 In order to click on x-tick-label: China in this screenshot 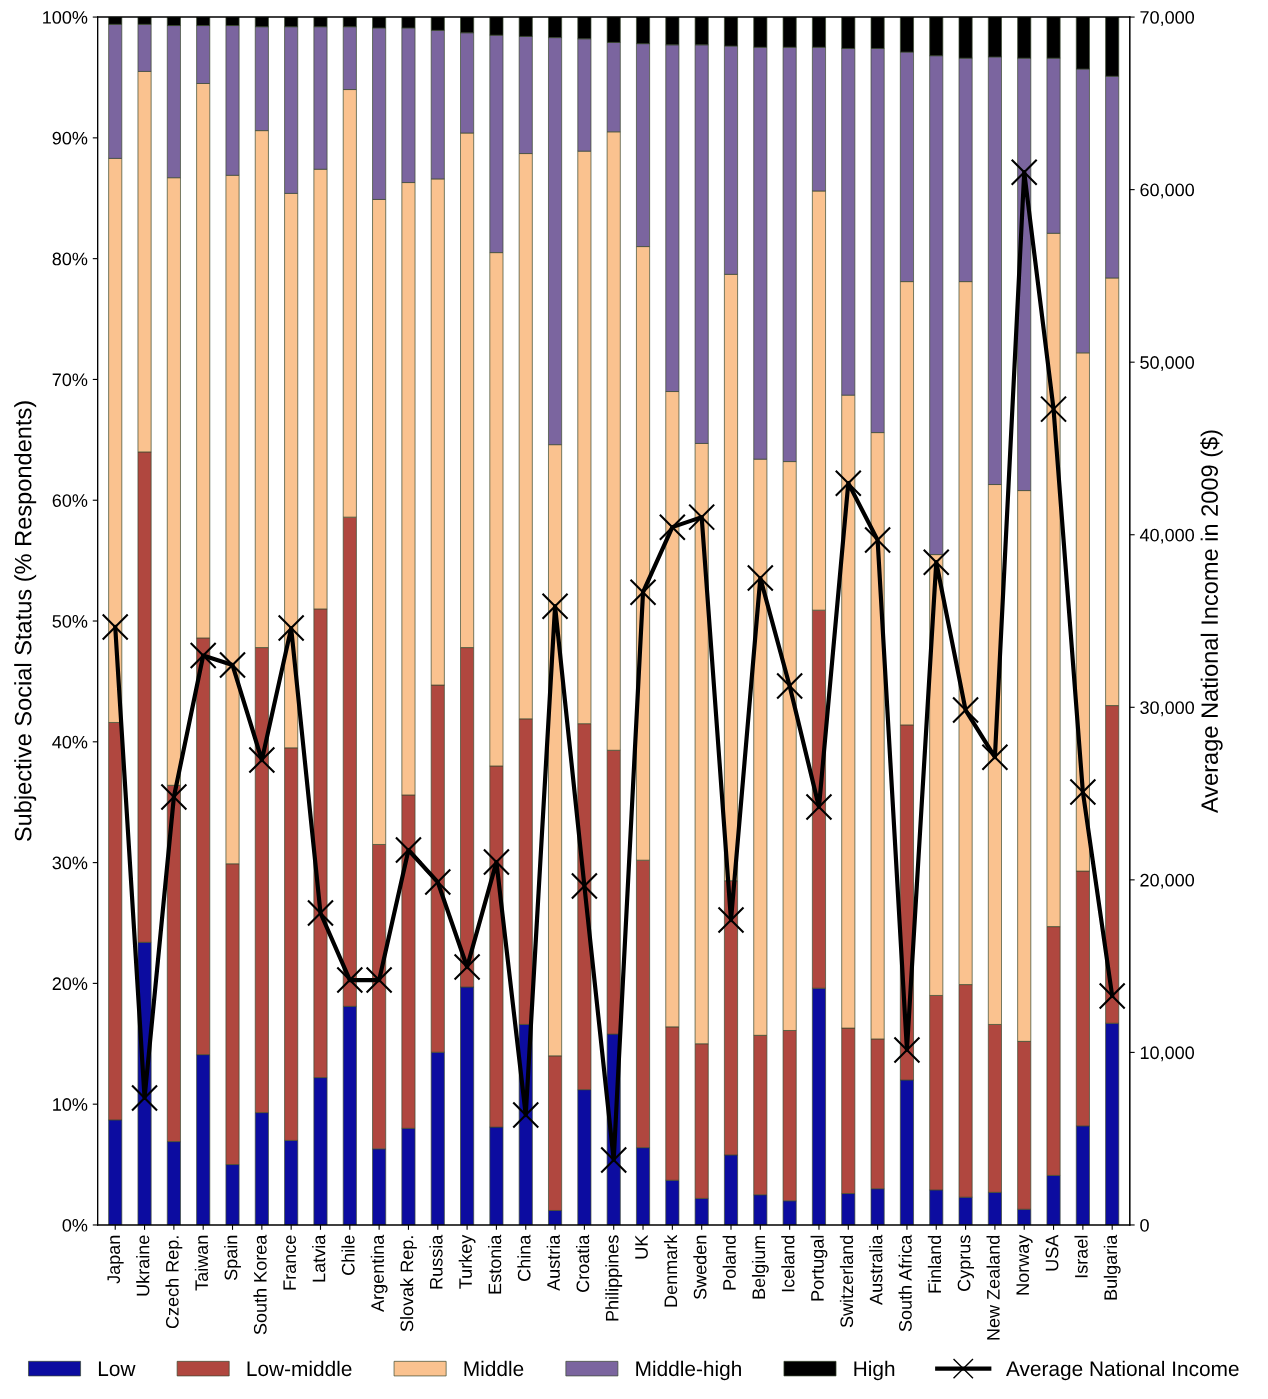, I will do `click(524, 1257)`.